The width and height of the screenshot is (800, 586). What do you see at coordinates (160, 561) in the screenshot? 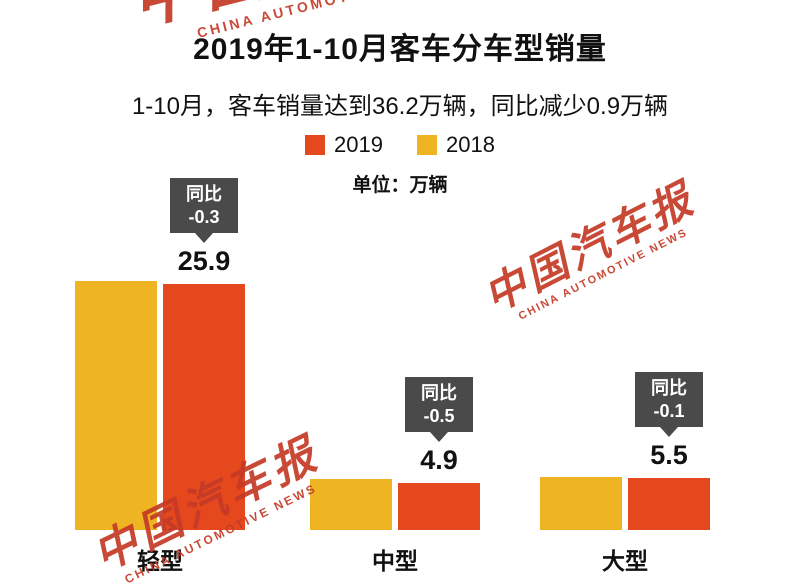
I see `category-label-light: 轻型` at bounding box center [160, 561].